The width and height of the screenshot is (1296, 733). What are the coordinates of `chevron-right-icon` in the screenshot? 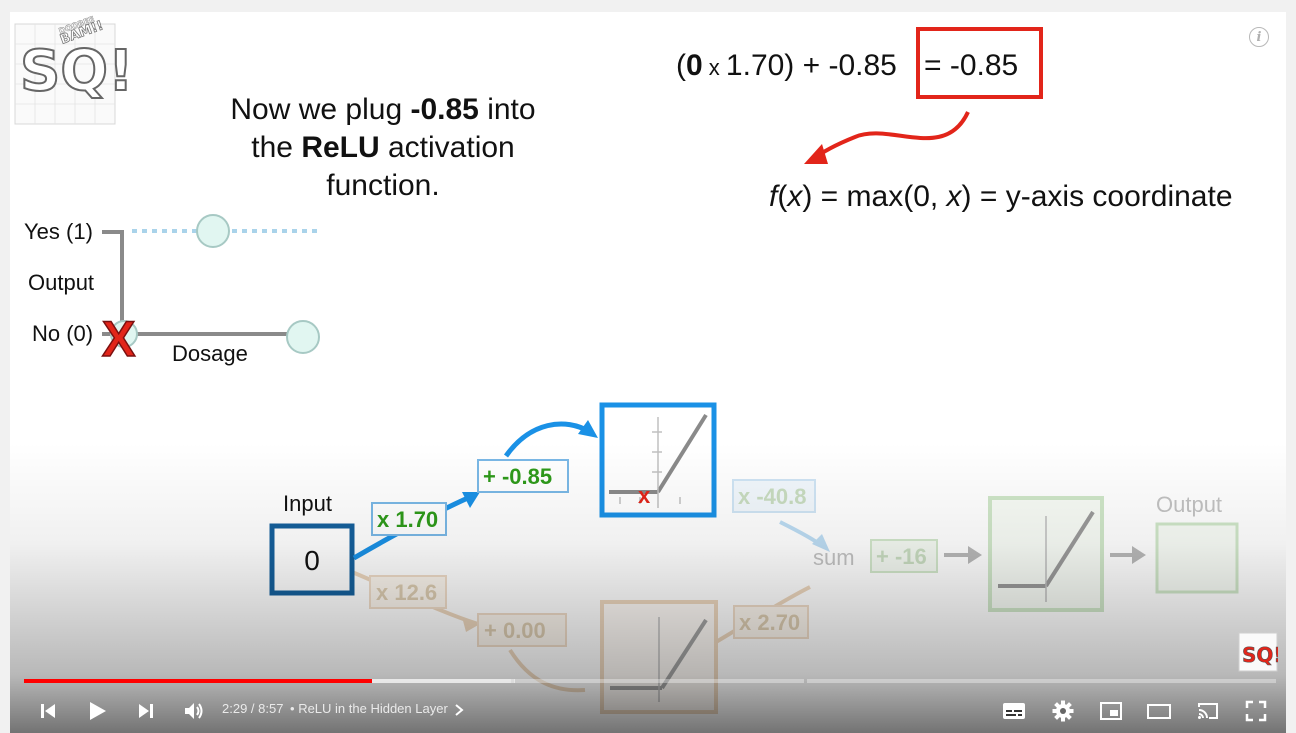 It's located at (459, 709).